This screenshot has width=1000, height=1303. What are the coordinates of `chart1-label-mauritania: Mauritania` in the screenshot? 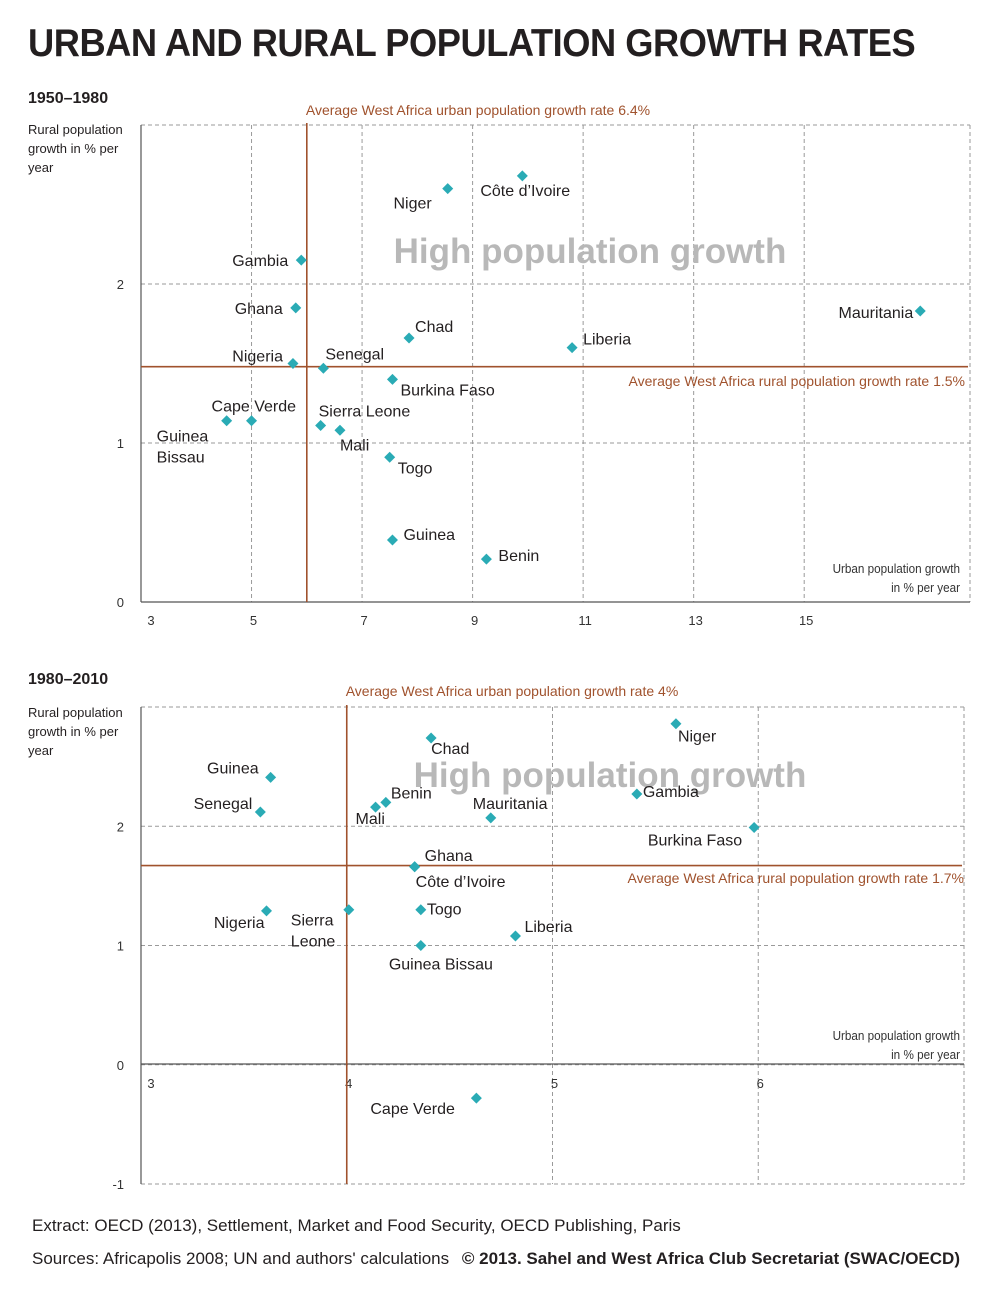 It's located at (876, 313).